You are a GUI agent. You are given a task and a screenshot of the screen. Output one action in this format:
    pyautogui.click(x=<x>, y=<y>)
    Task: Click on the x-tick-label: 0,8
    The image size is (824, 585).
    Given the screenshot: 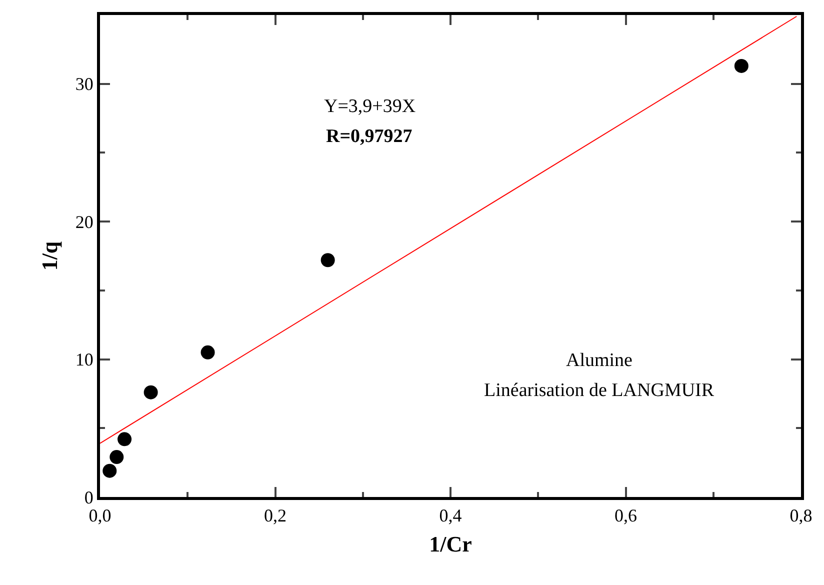 What is the action you would take?
    pyautogui.click(x=801, y=516)
    